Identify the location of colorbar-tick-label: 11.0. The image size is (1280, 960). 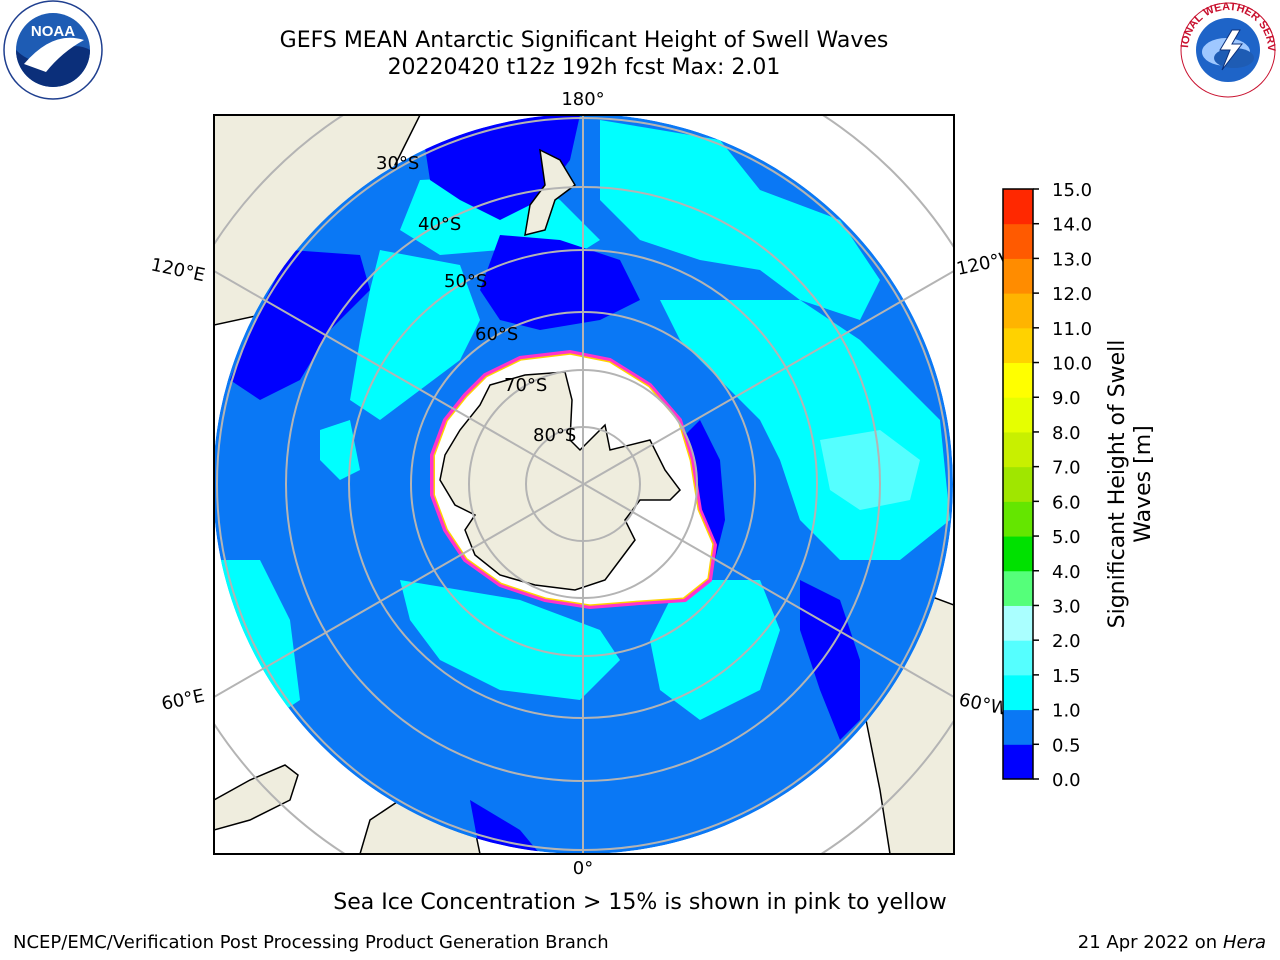
(1072, 329).